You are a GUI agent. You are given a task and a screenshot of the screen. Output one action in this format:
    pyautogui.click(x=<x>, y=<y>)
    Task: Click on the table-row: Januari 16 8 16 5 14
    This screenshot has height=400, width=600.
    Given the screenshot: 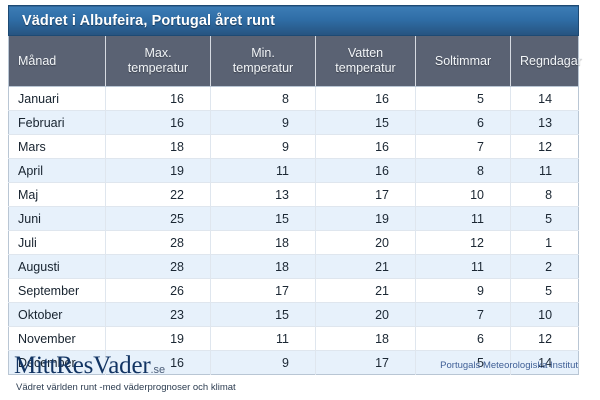 What is the action you would take?
    pyautogui.click(x=293, y=98)
    